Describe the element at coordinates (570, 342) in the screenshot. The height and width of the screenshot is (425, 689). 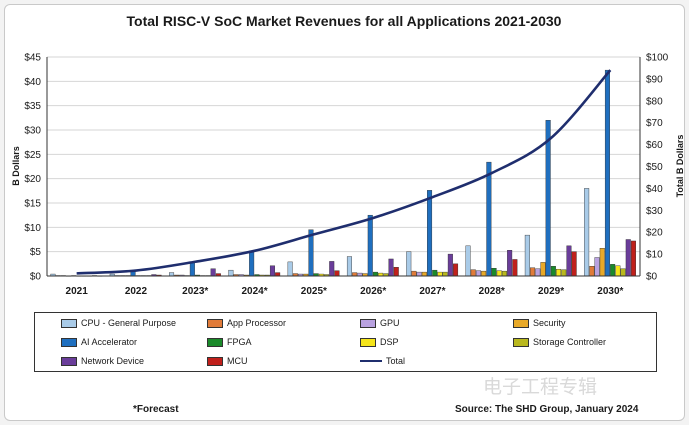
I see `legend-label: Storage Controller` at that location.